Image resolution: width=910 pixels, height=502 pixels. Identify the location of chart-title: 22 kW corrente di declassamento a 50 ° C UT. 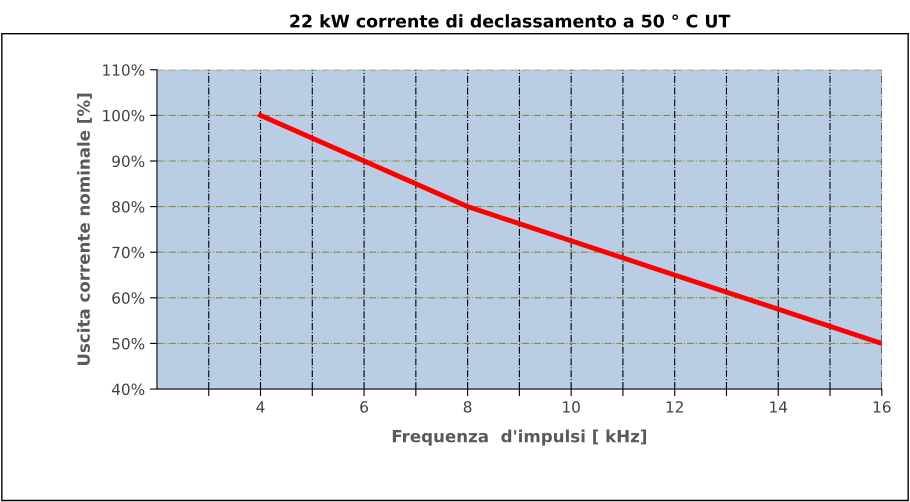
(510, 21).